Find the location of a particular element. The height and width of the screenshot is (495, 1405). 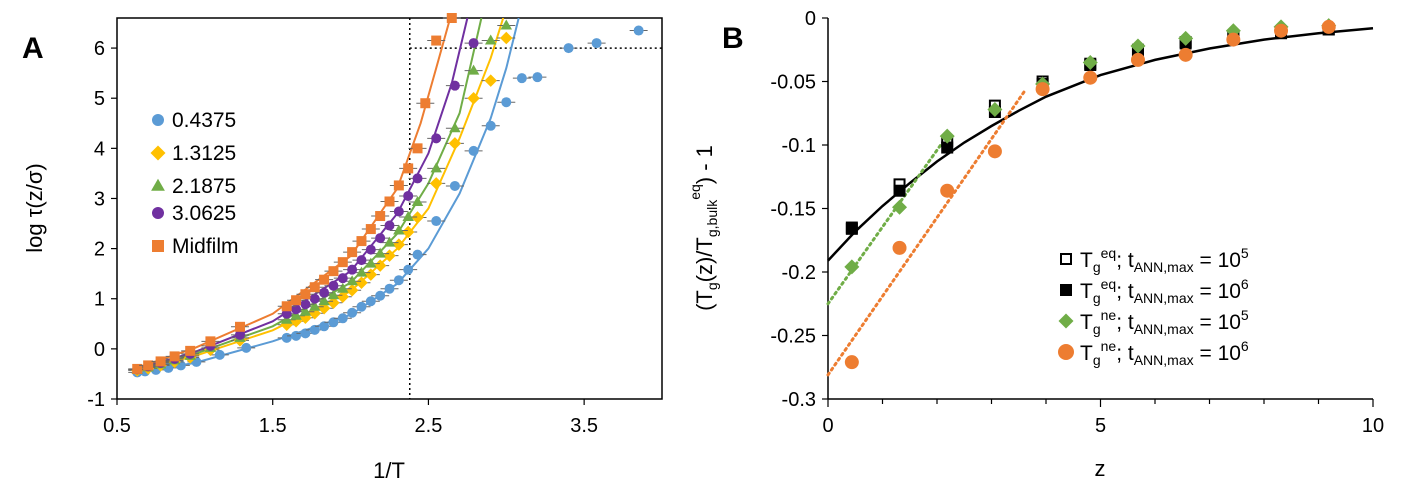

legend-b-item: Tgne; tANN,max = 106 is located at coordinates (1153, 353).